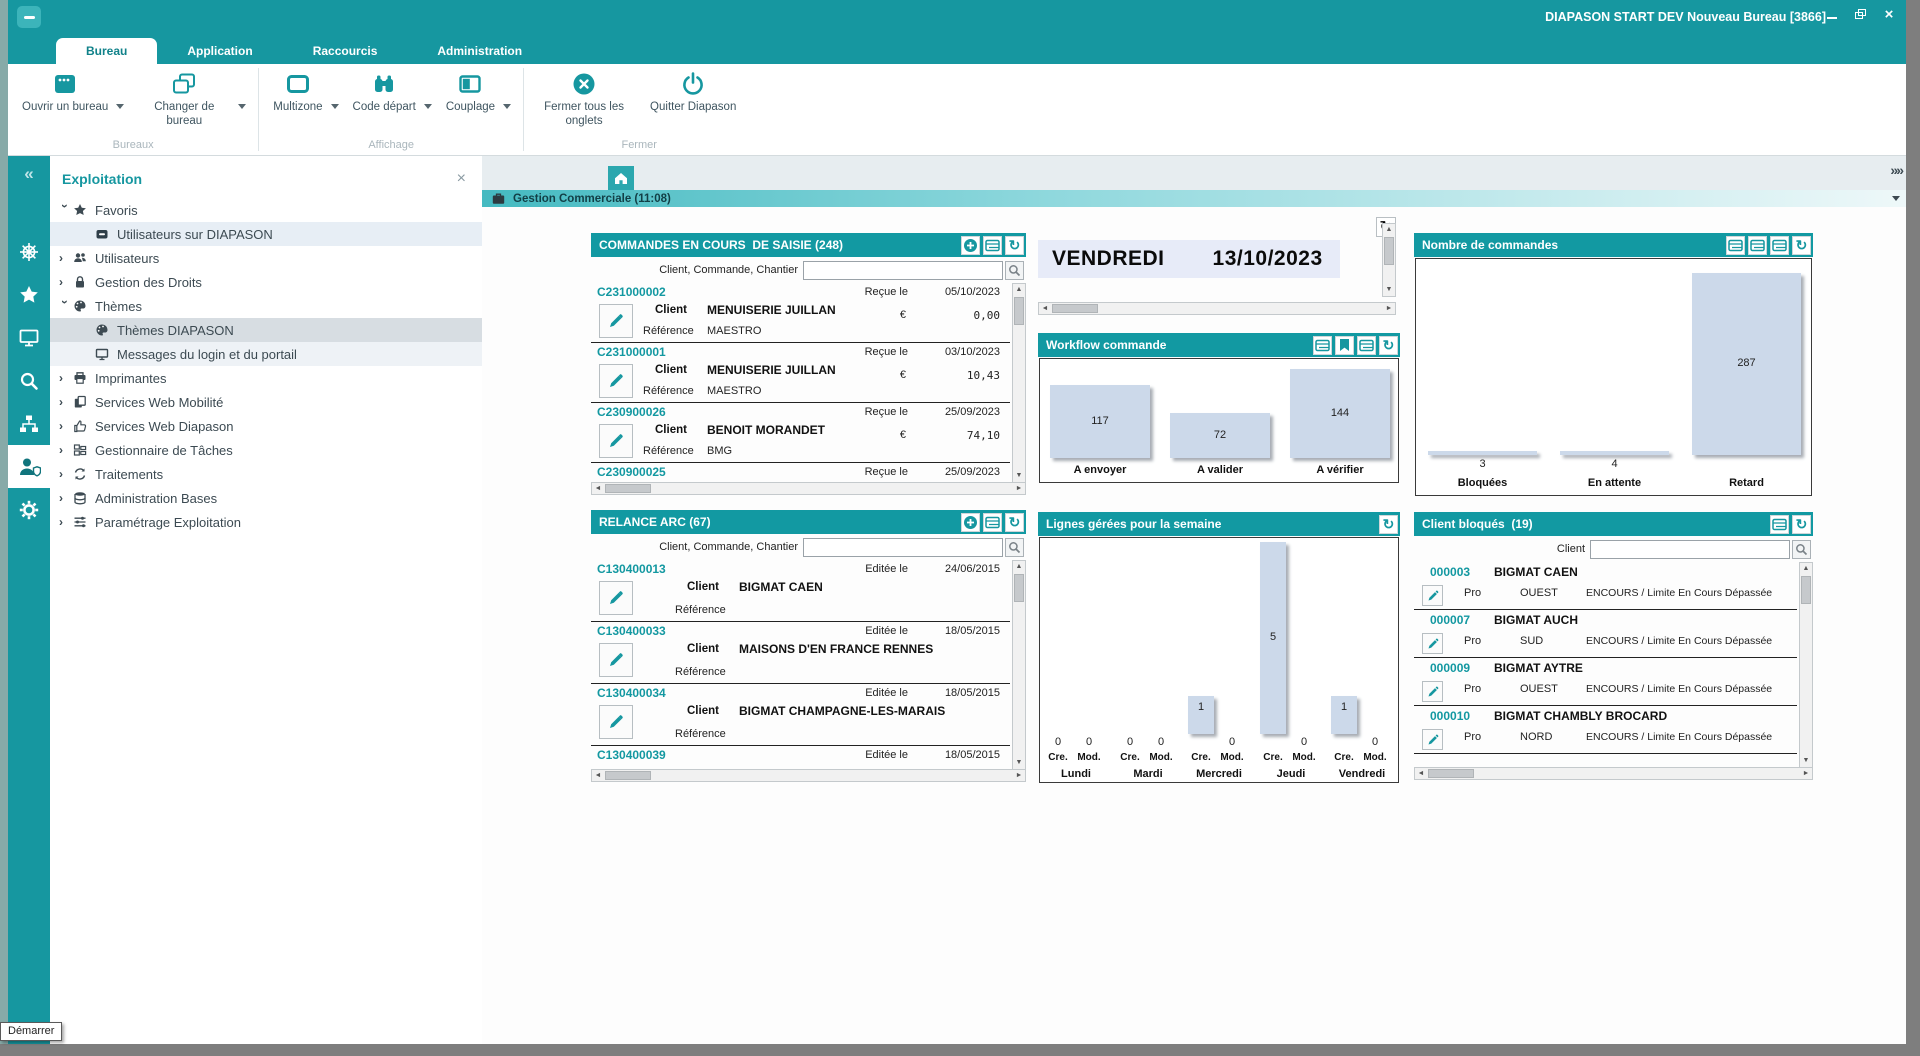 The height and width of the screenshot is (1056, 1920). Describe the element at coordinates (266, 498) in the screenshot. I see `tree-item-administration-bases: › Administration Bases` at that location.